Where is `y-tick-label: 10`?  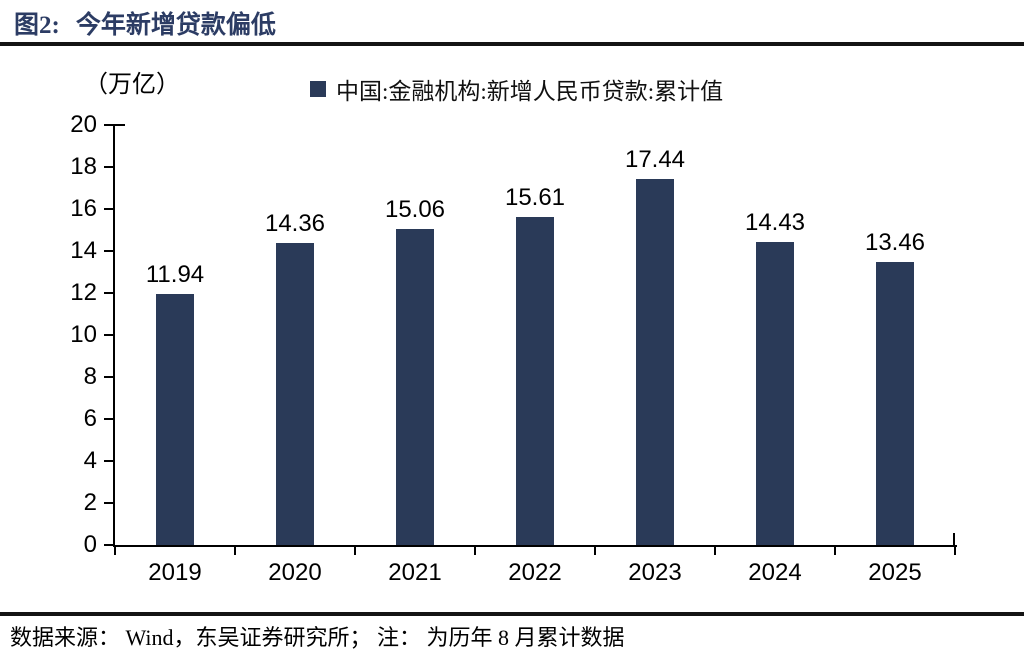
y-tick-label: 10 is located at coordinates (83, 334).